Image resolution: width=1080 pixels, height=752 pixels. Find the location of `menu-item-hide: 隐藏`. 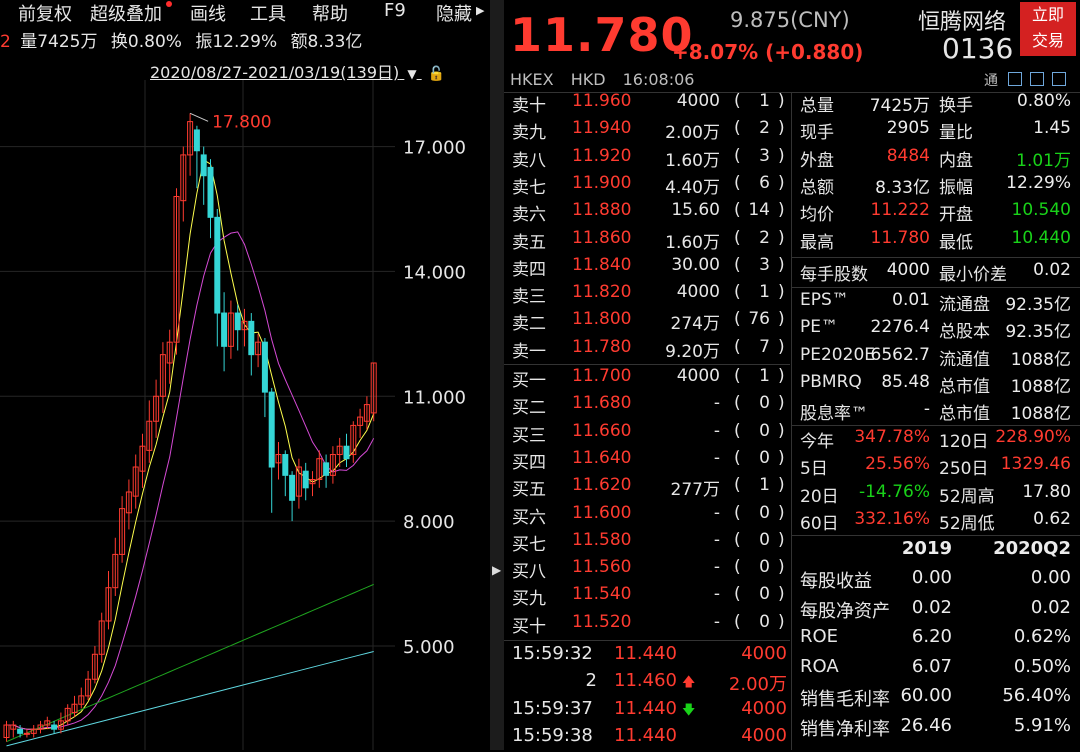

menu-item-hide: 隐藏 is located at coordinates (454, 14).